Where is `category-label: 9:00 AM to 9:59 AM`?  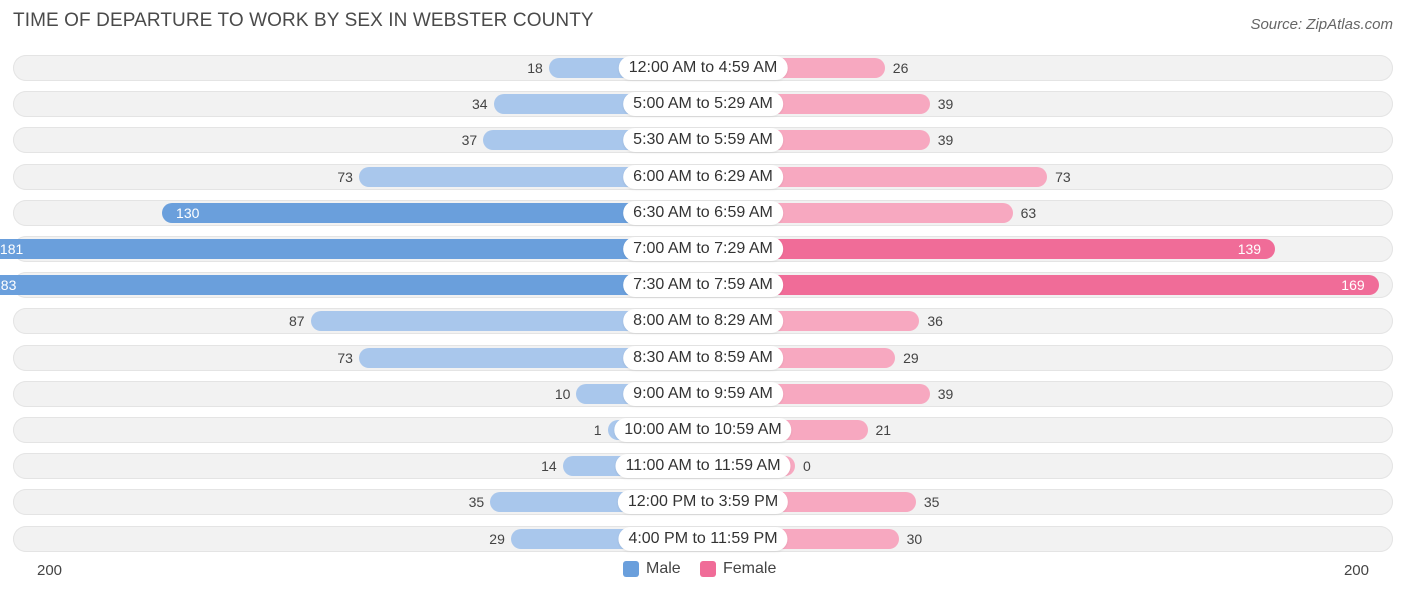
category-label: 9:00 AM to 9:59 AM is located at coordinates (703, 393).